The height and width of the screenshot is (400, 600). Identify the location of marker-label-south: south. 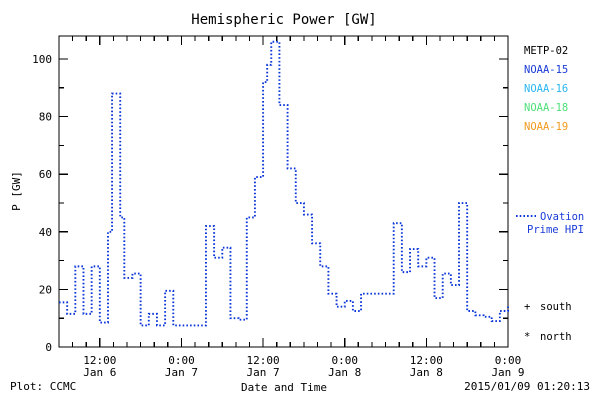
(556, 307).